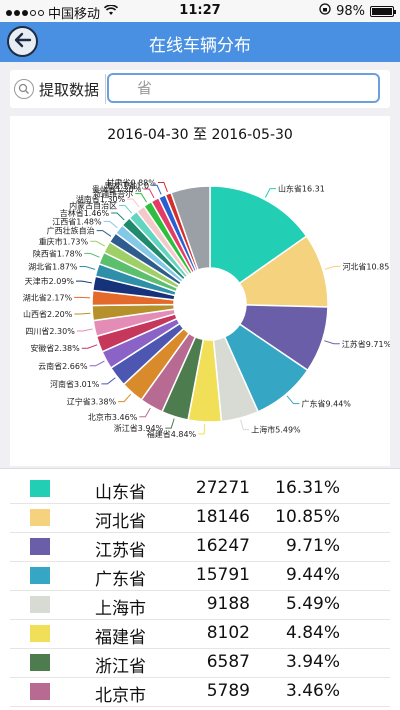  I want to click on table-row: 福建省 8102 4.84%, so click(200, 634).